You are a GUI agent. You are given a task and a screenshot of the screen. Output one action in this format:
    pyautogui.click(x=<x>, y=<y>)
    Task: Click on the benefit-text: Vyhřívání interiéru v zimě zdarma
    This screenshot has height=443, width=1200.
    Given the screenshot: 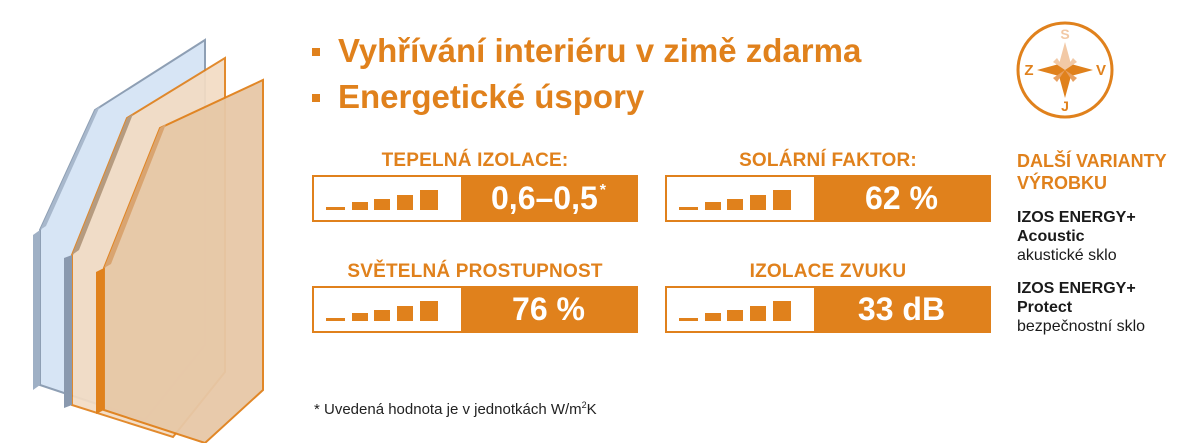 What is the action you would take?
    pyautogui.click(x=600, y=50)
    